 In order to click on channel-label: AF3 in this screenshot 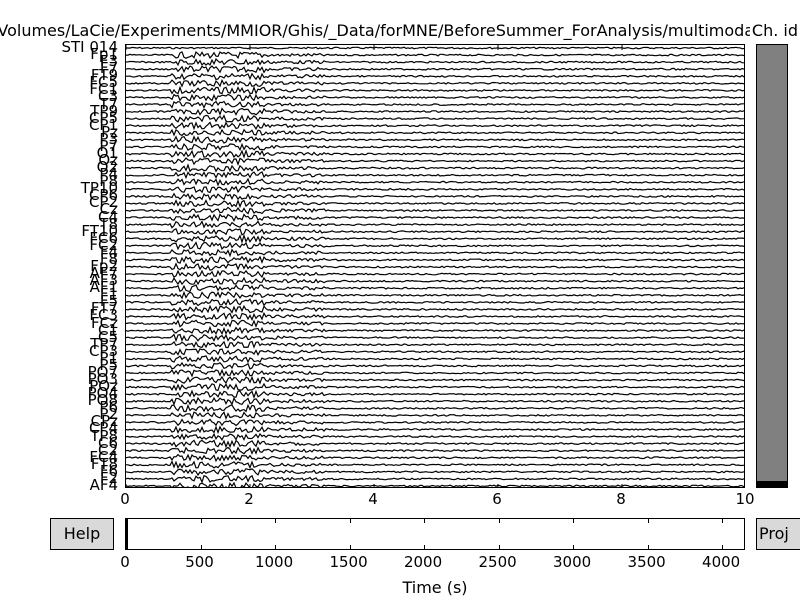, I will do `click(103, 280)`.